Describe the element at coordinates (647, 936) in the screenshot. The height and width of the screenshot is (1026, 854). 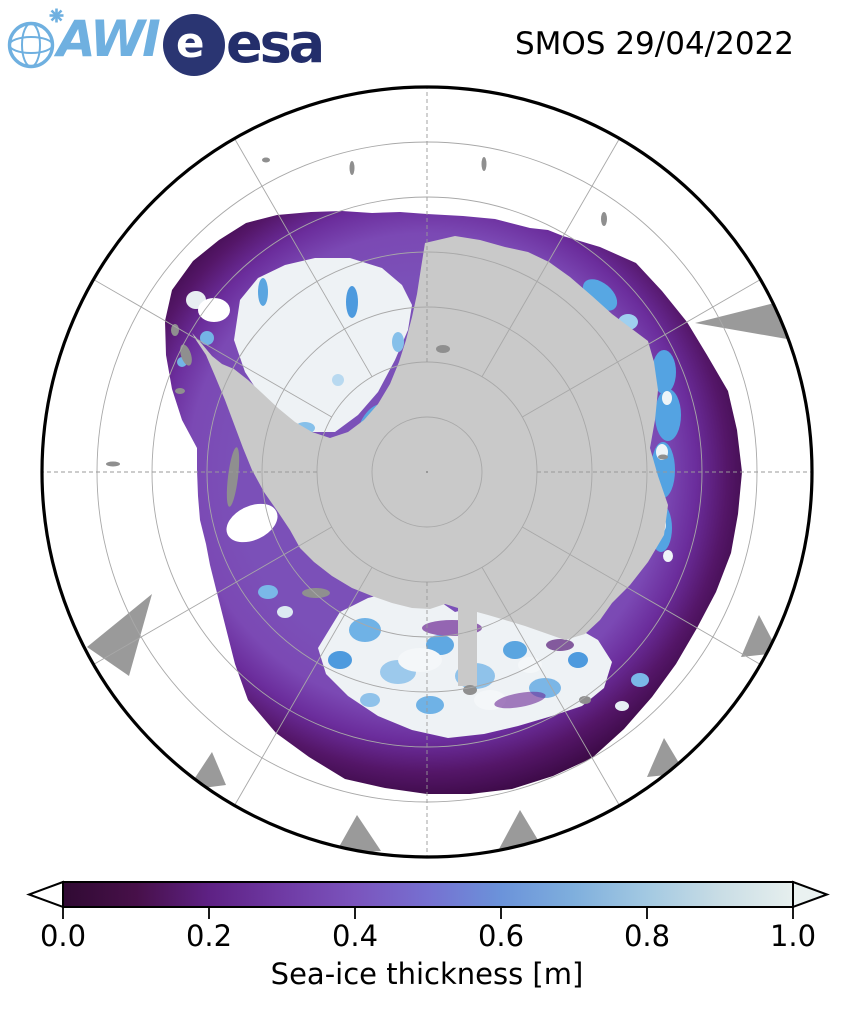
I see `colorbar-tick-label: 0.8` at that location.